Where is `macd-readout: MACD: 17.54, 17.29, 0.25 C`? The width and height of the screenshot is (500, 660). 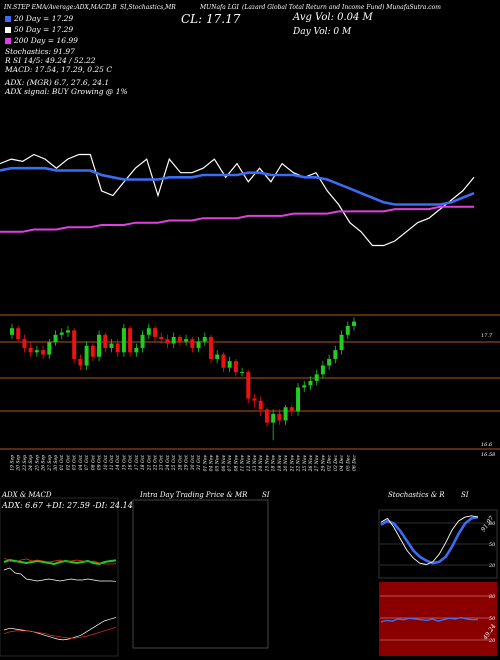
macd-readout: MACD: 17.54, 17.29, 0.25 C is located at coordinates (59, 69).